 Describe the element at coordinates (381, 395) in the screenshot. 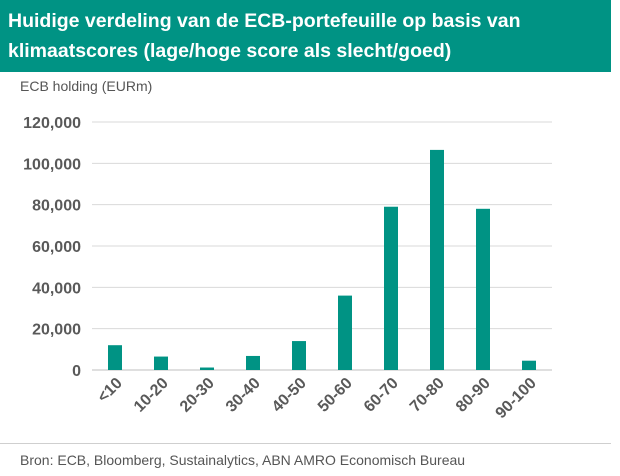

I see `x-tick-label: 60-70` at that location.